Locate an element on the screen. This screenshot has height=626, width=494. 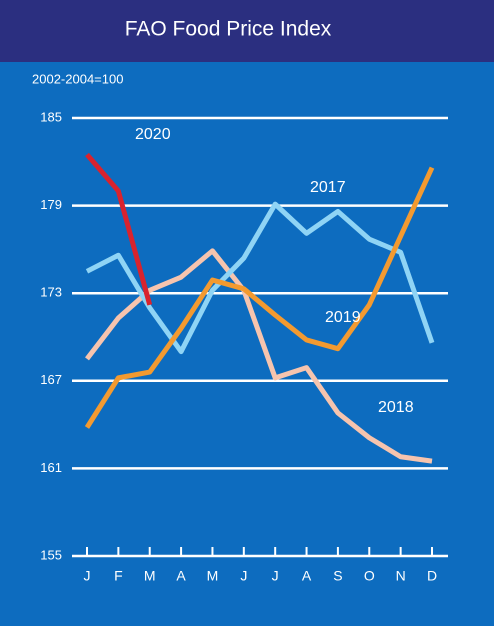
y-tick-label: 185 is located at coordinates (51, 116).